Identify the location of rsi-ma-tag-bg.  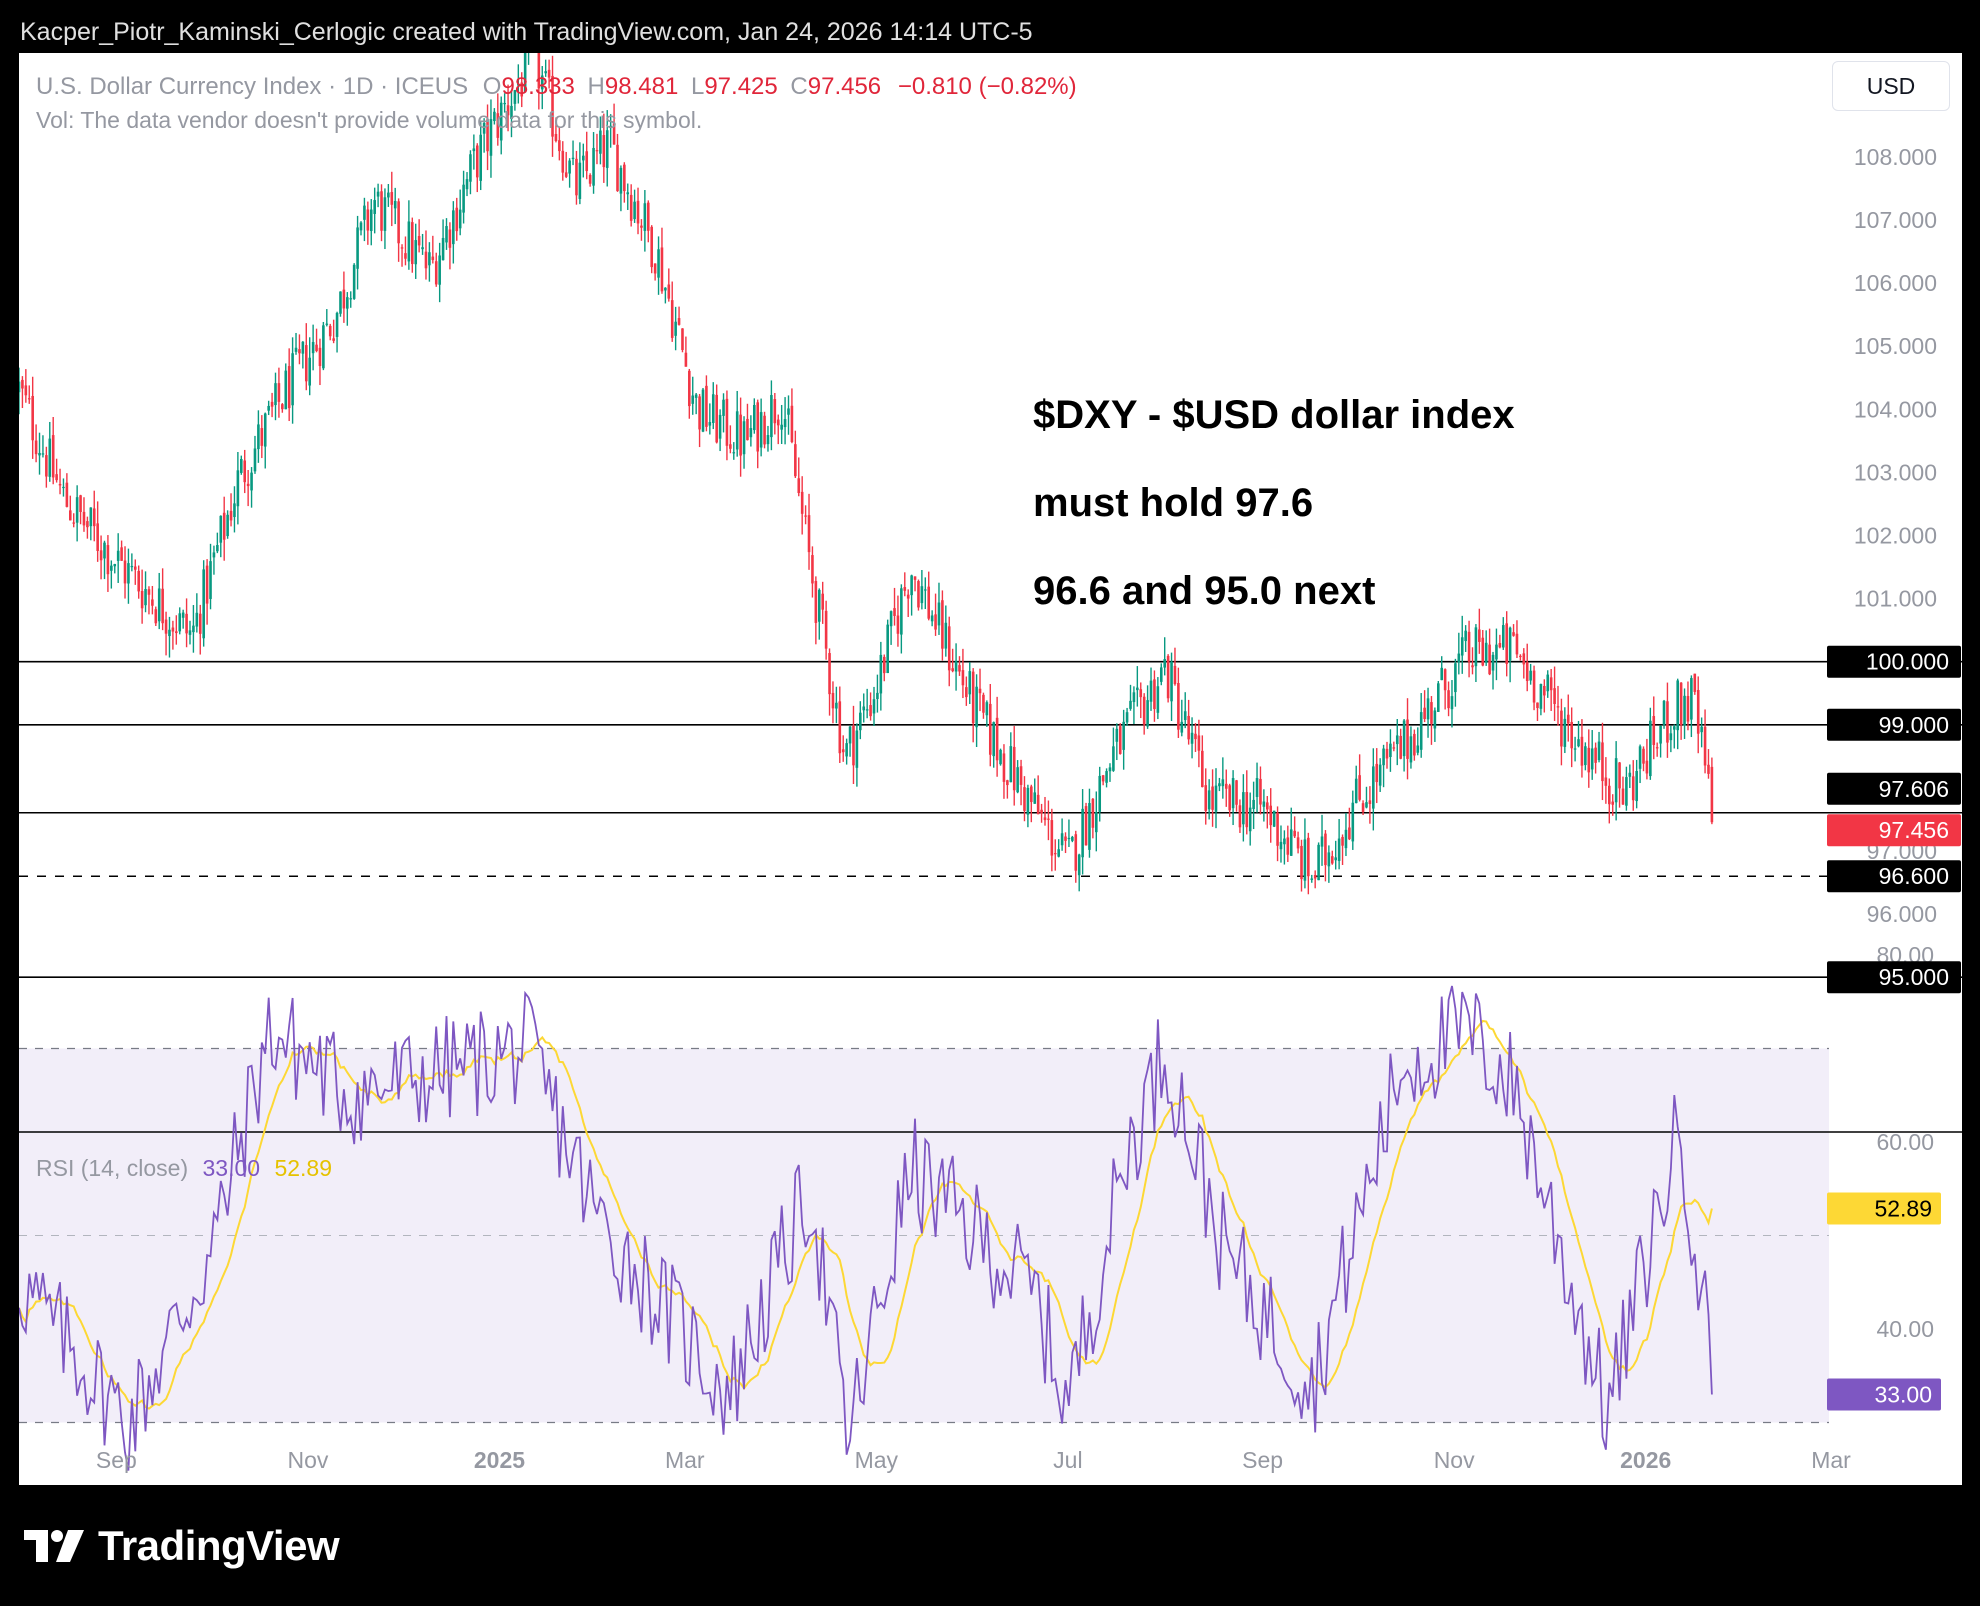
(1884, 1208).